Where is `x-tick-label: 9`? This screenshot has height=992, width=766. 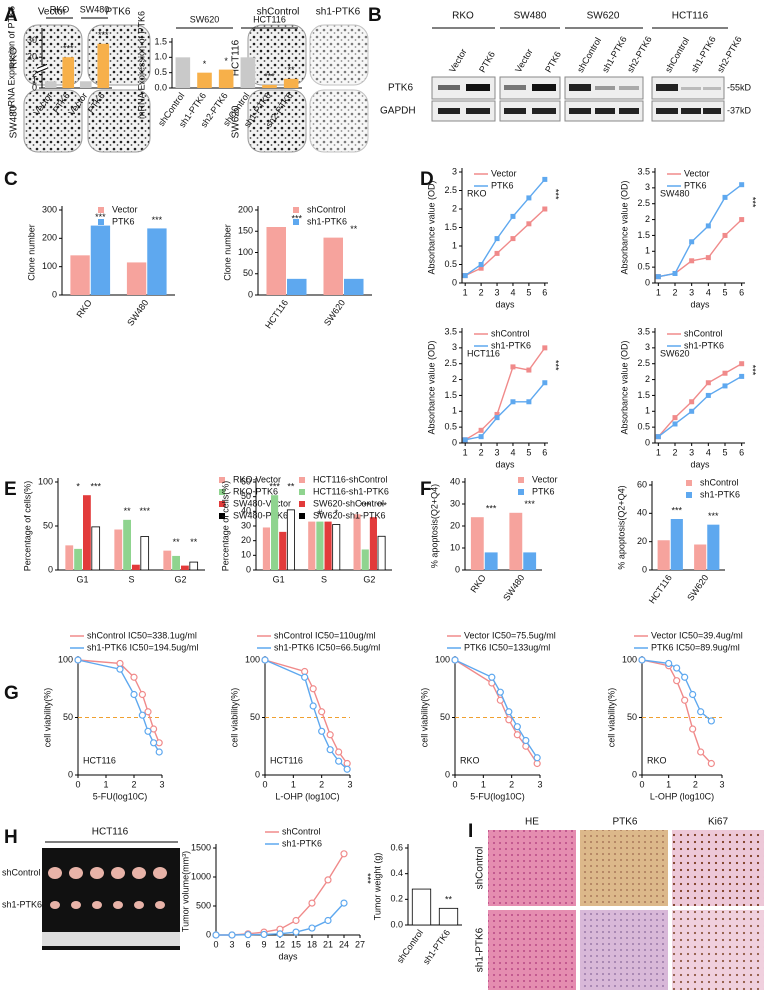 x-tick-label: 9 is located at coordinates (263, 944).